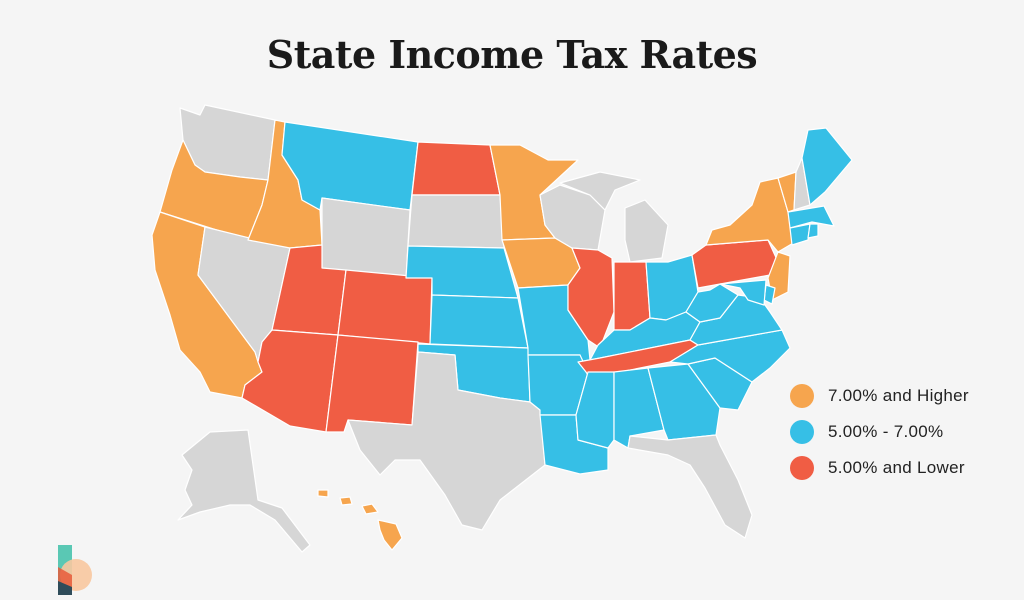 Image resolution: width=1024 pixels, height=600 pixels. What do you see at coordinates (75, 570) in the screenshot?
I see `brand-logo` at bounding box center [75, 570].